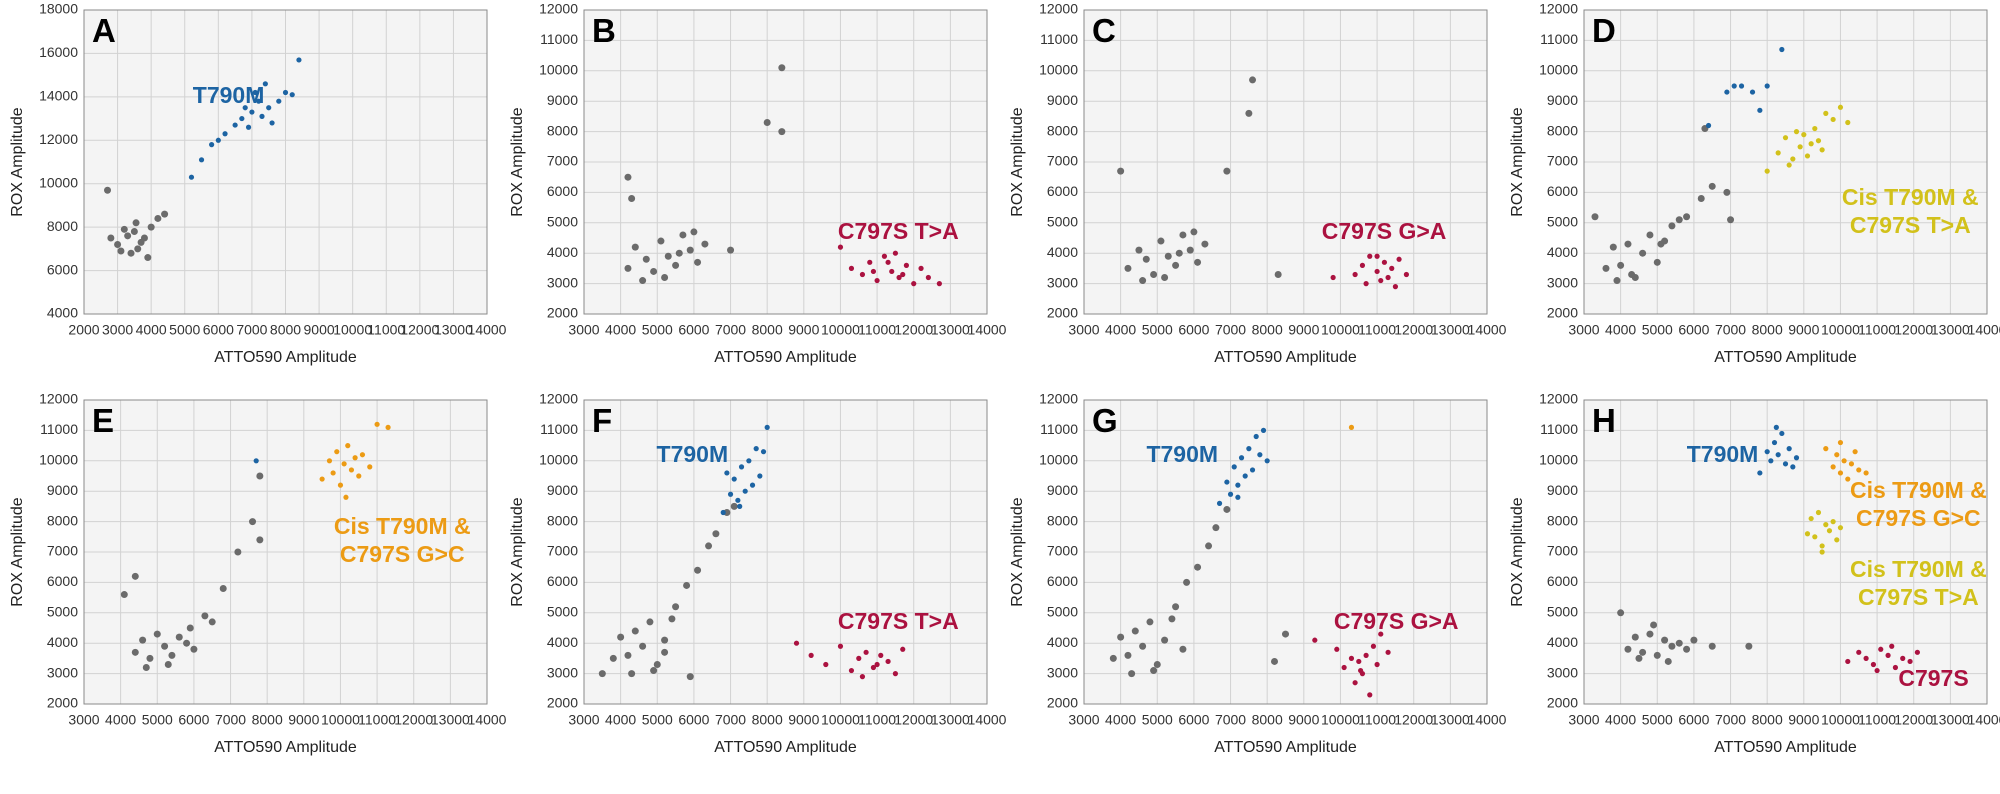 This screenshot has width=2000, height=794. I want to click on y-tick-label: 7000, so click(1062, 551).